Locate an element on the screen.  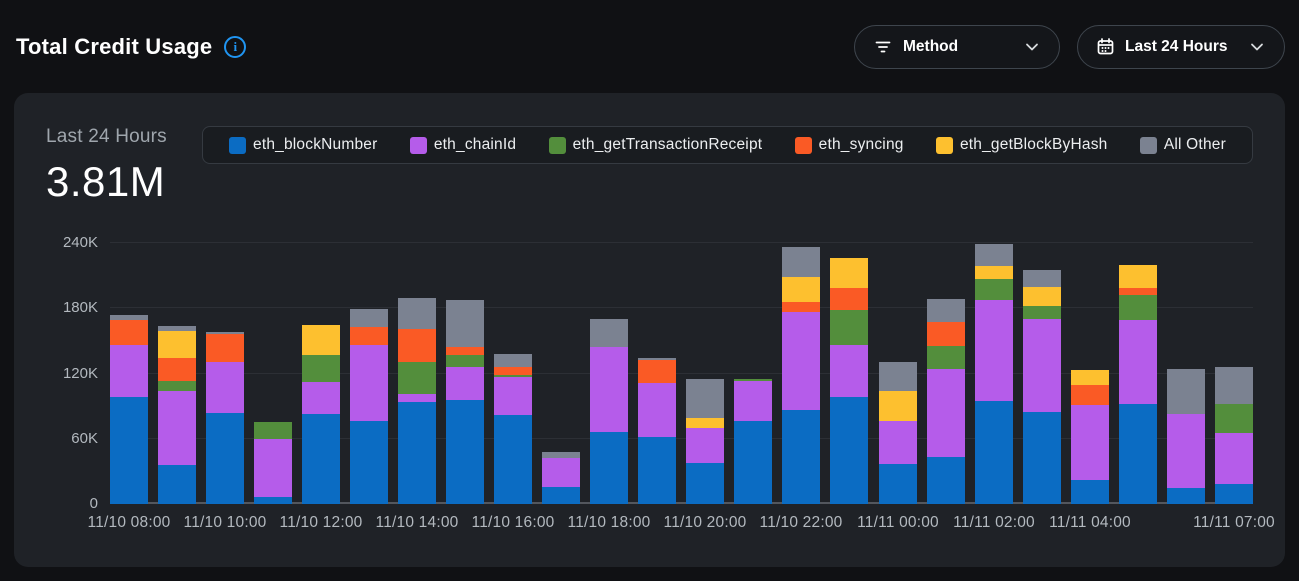
x-tick-label: 11/10 18:00 is located at coordinates (609, 522).